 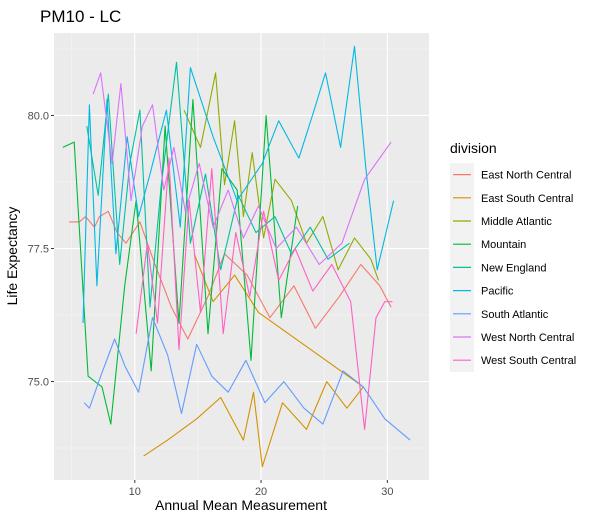 What do you see at coordinates (38, 250) in the screenshot?
I see `y-tick-label: 77.5` at bounding box center [38, 250].